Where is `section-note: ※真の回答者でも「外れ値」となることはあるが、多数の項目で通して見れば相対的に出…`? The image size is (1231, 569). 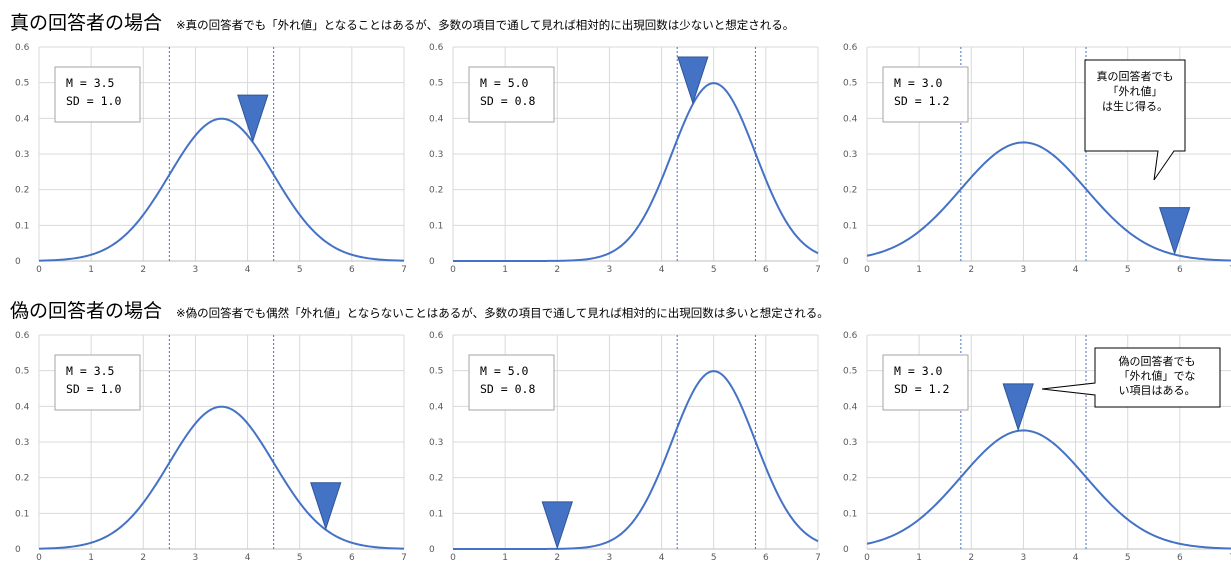
section-note: ※真の回答者でも「外れ値」となることはあるが、多数の項目で通して見れば相対的に出… is located at coordinates (485, 25).